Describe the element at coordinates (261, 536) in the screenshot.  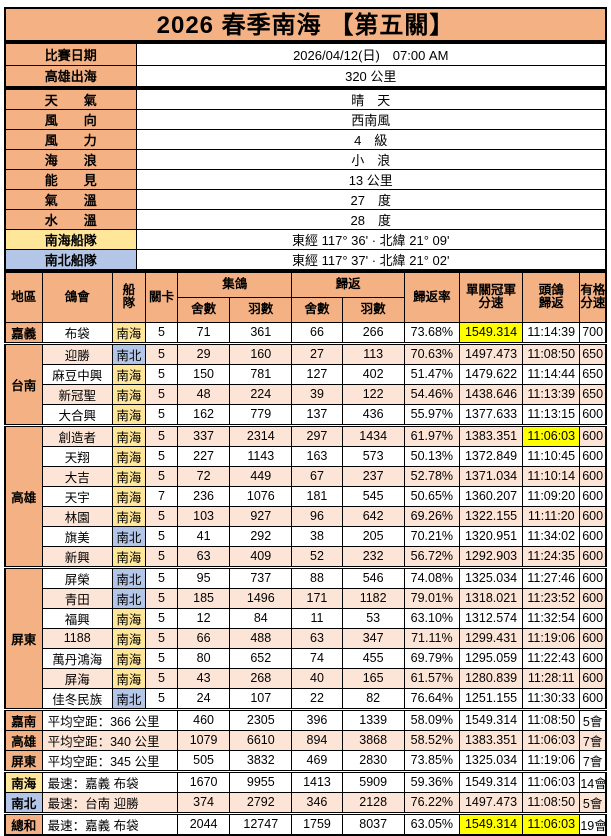
I see `collected-birds: 292` at that location.